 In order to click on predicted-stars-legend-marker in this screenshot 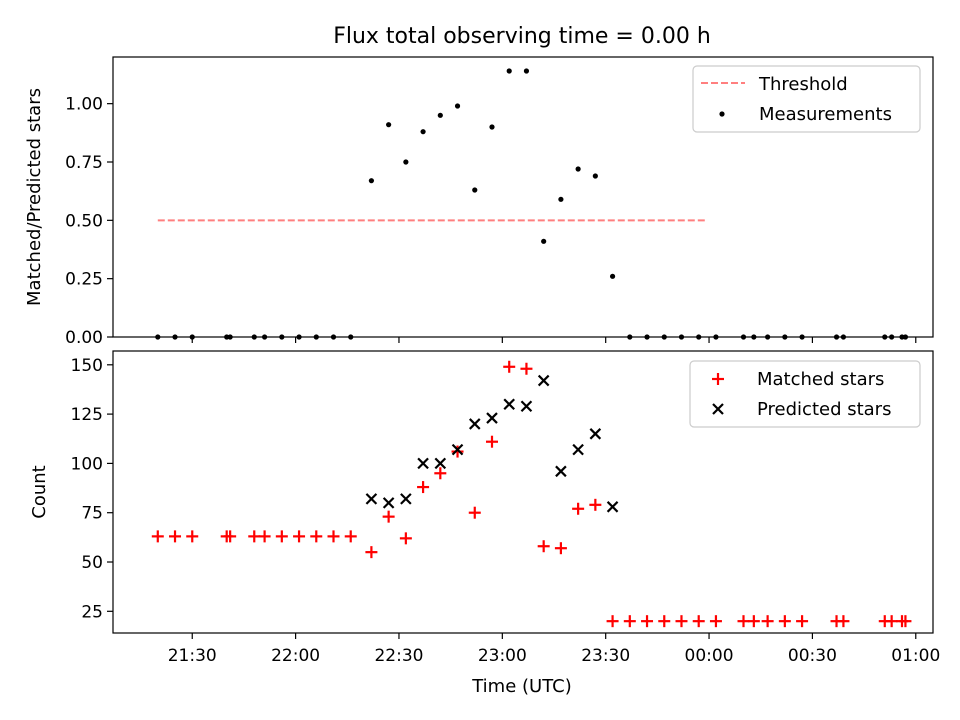, I will do `click(718, 409)`.